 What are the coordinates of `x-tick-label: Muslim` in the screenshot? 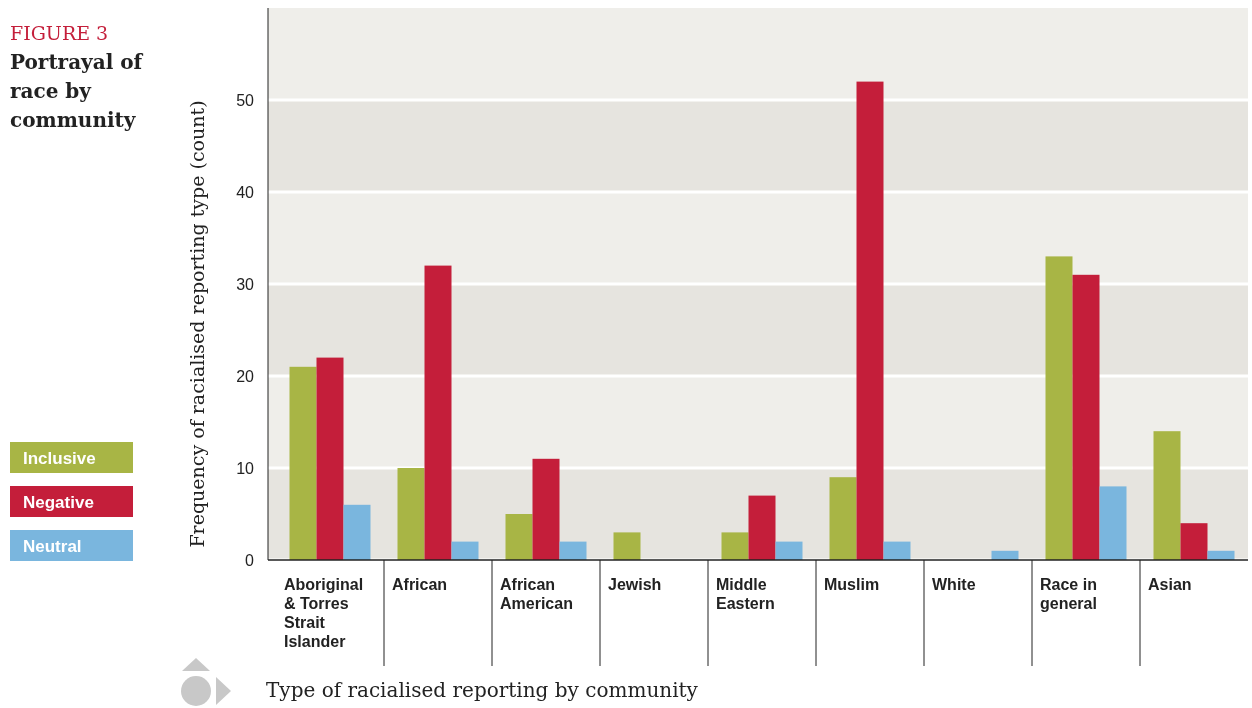 It's located at (852, 584).